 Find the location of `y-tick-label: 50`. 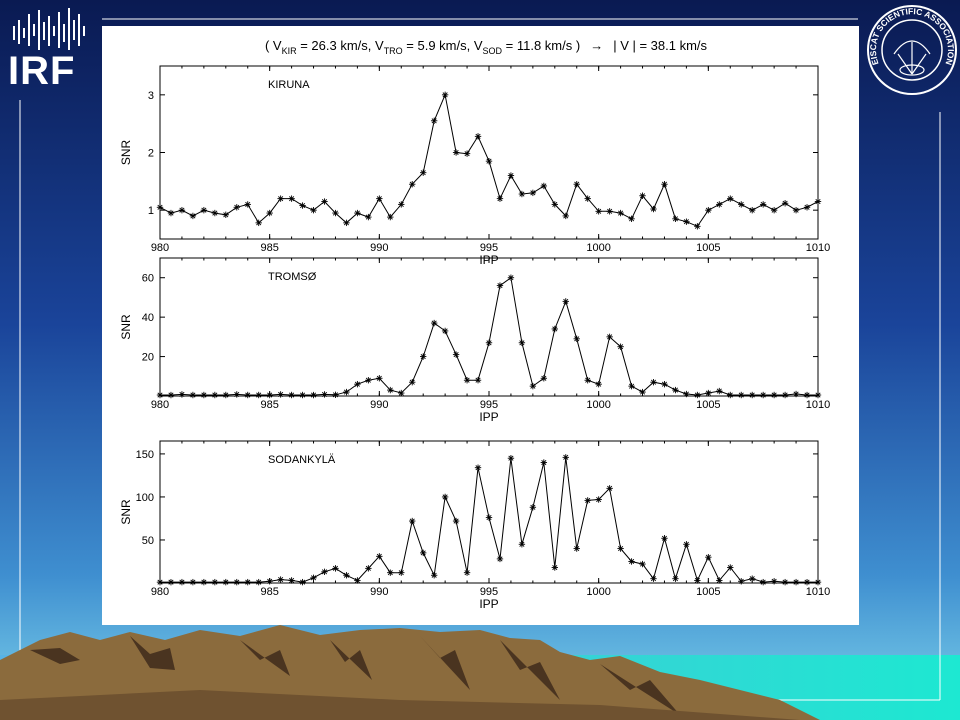

y-tick-label: 50 is located at coordinates (148, 541).